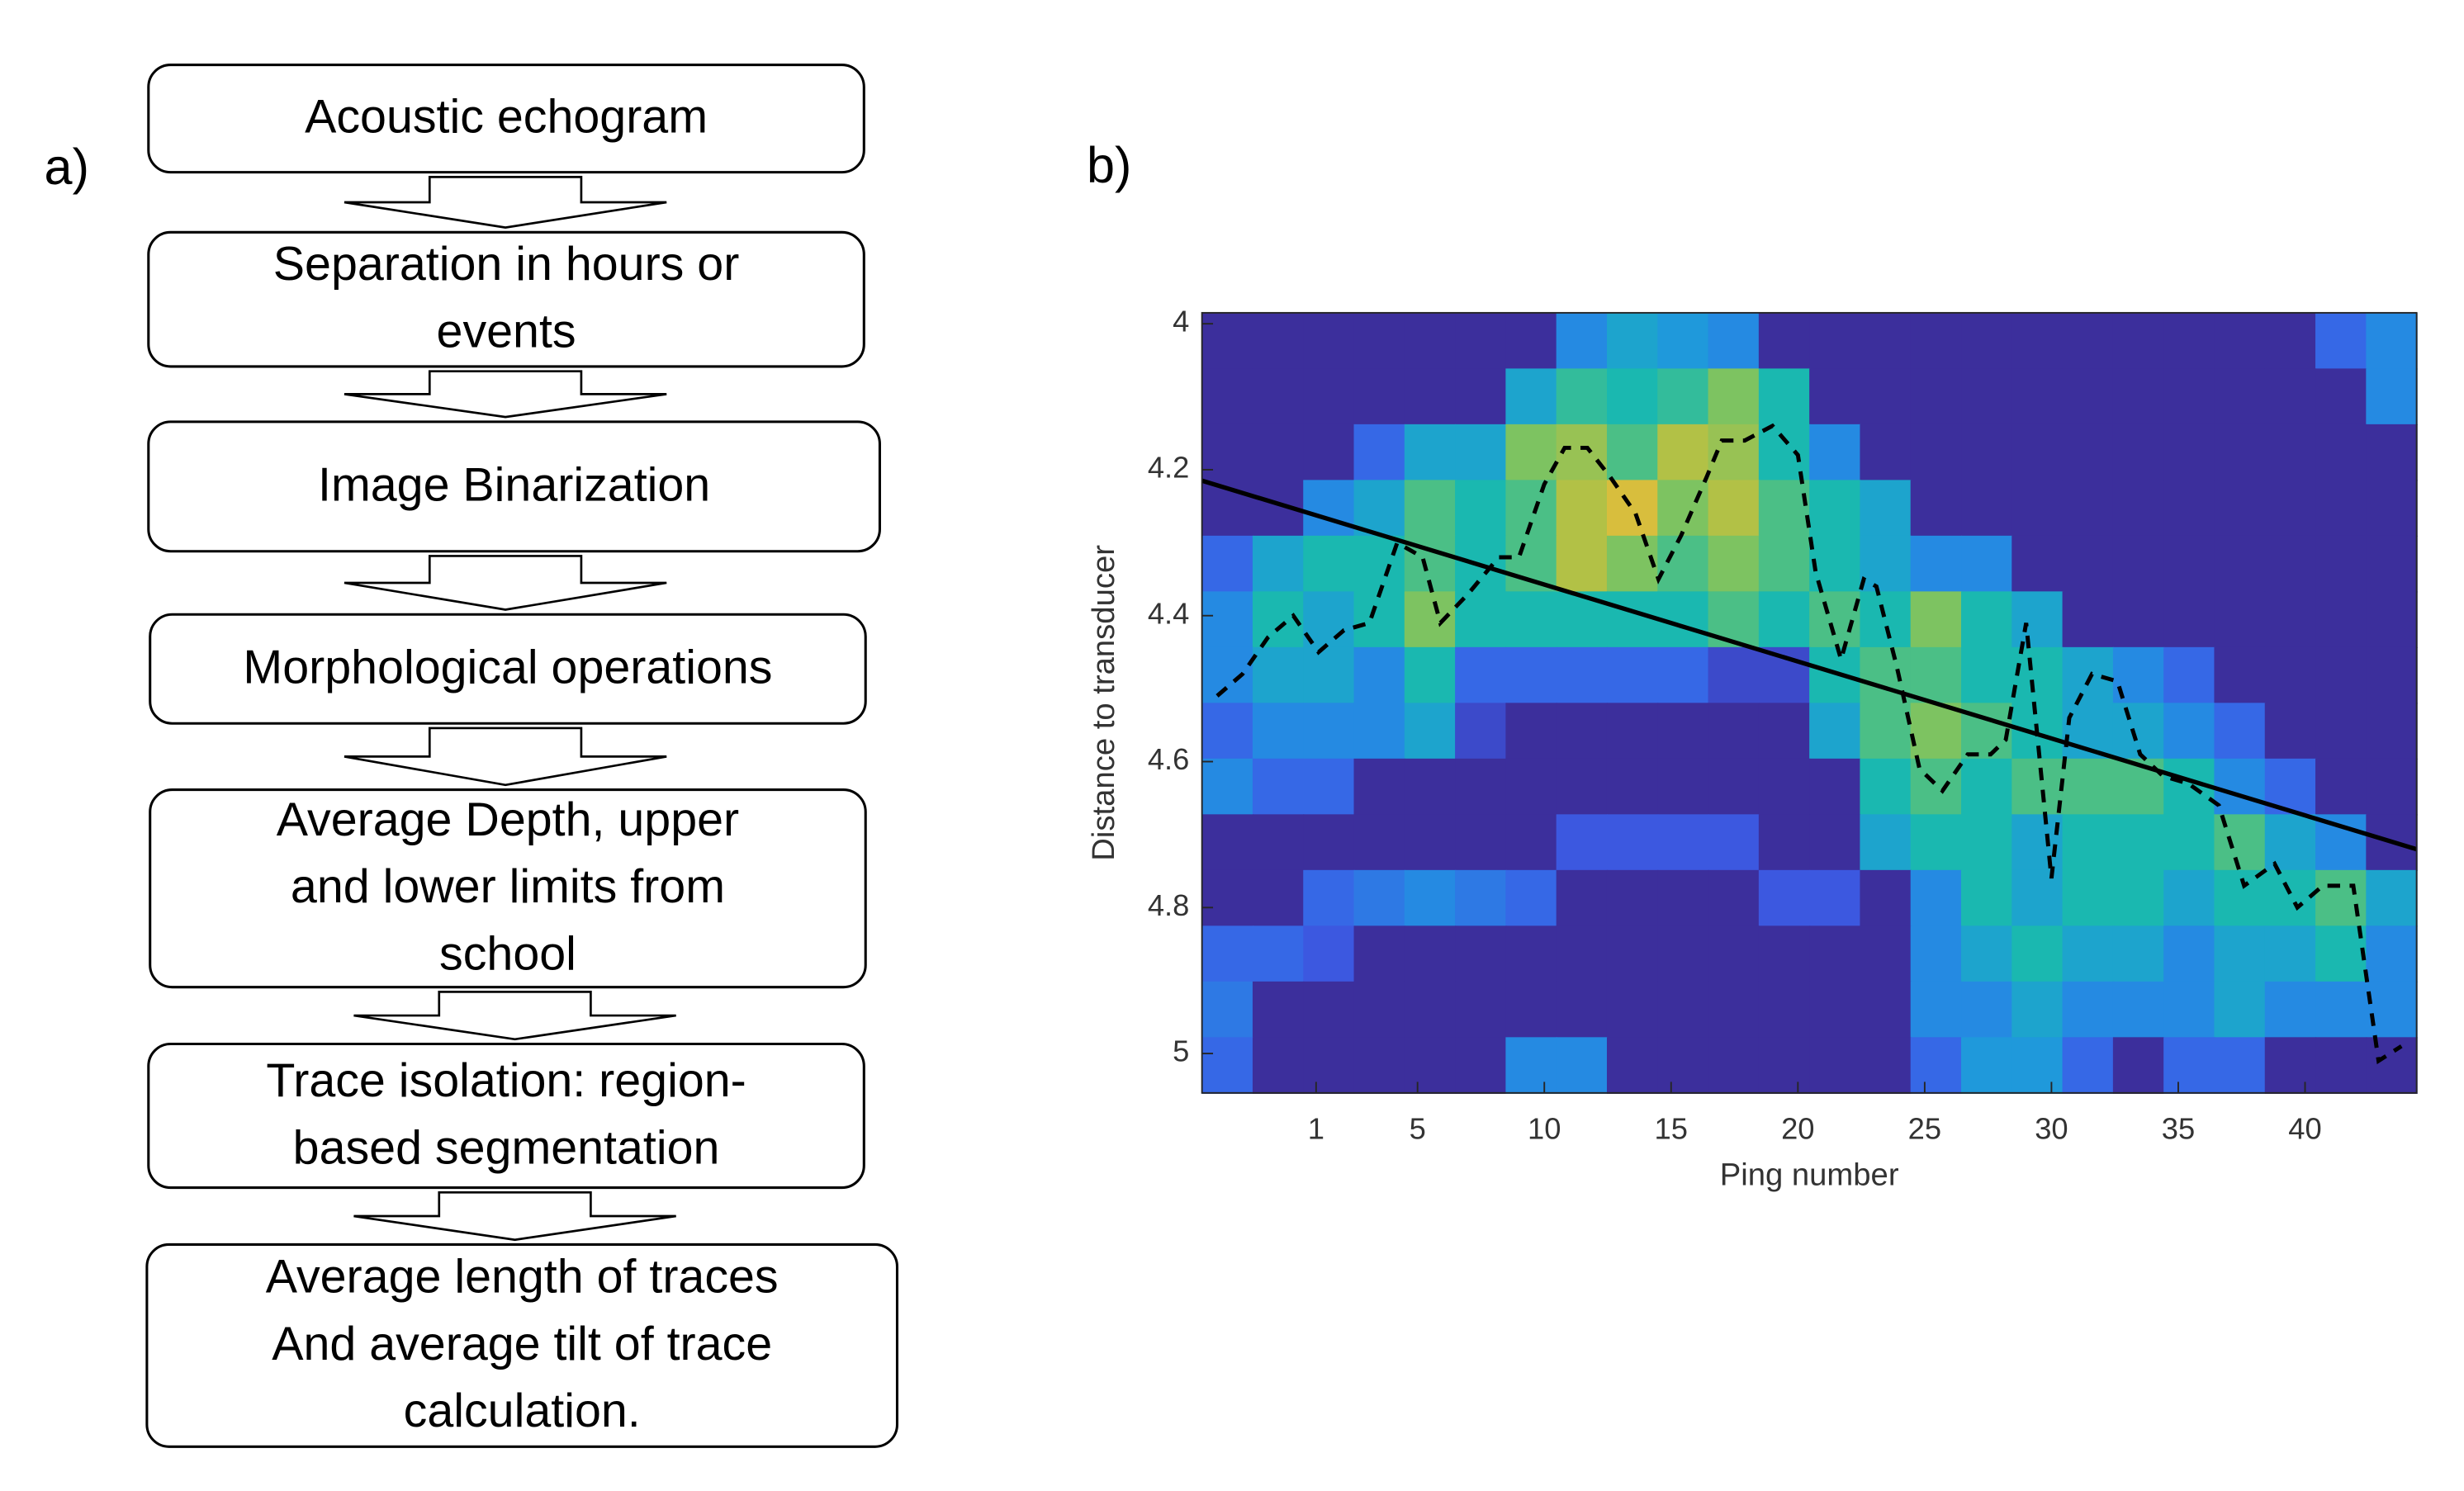 The height and width of the screenshot is (1491, 2464). I want to click on y-axis-label: Distance to transducer, so click(1103, 703).